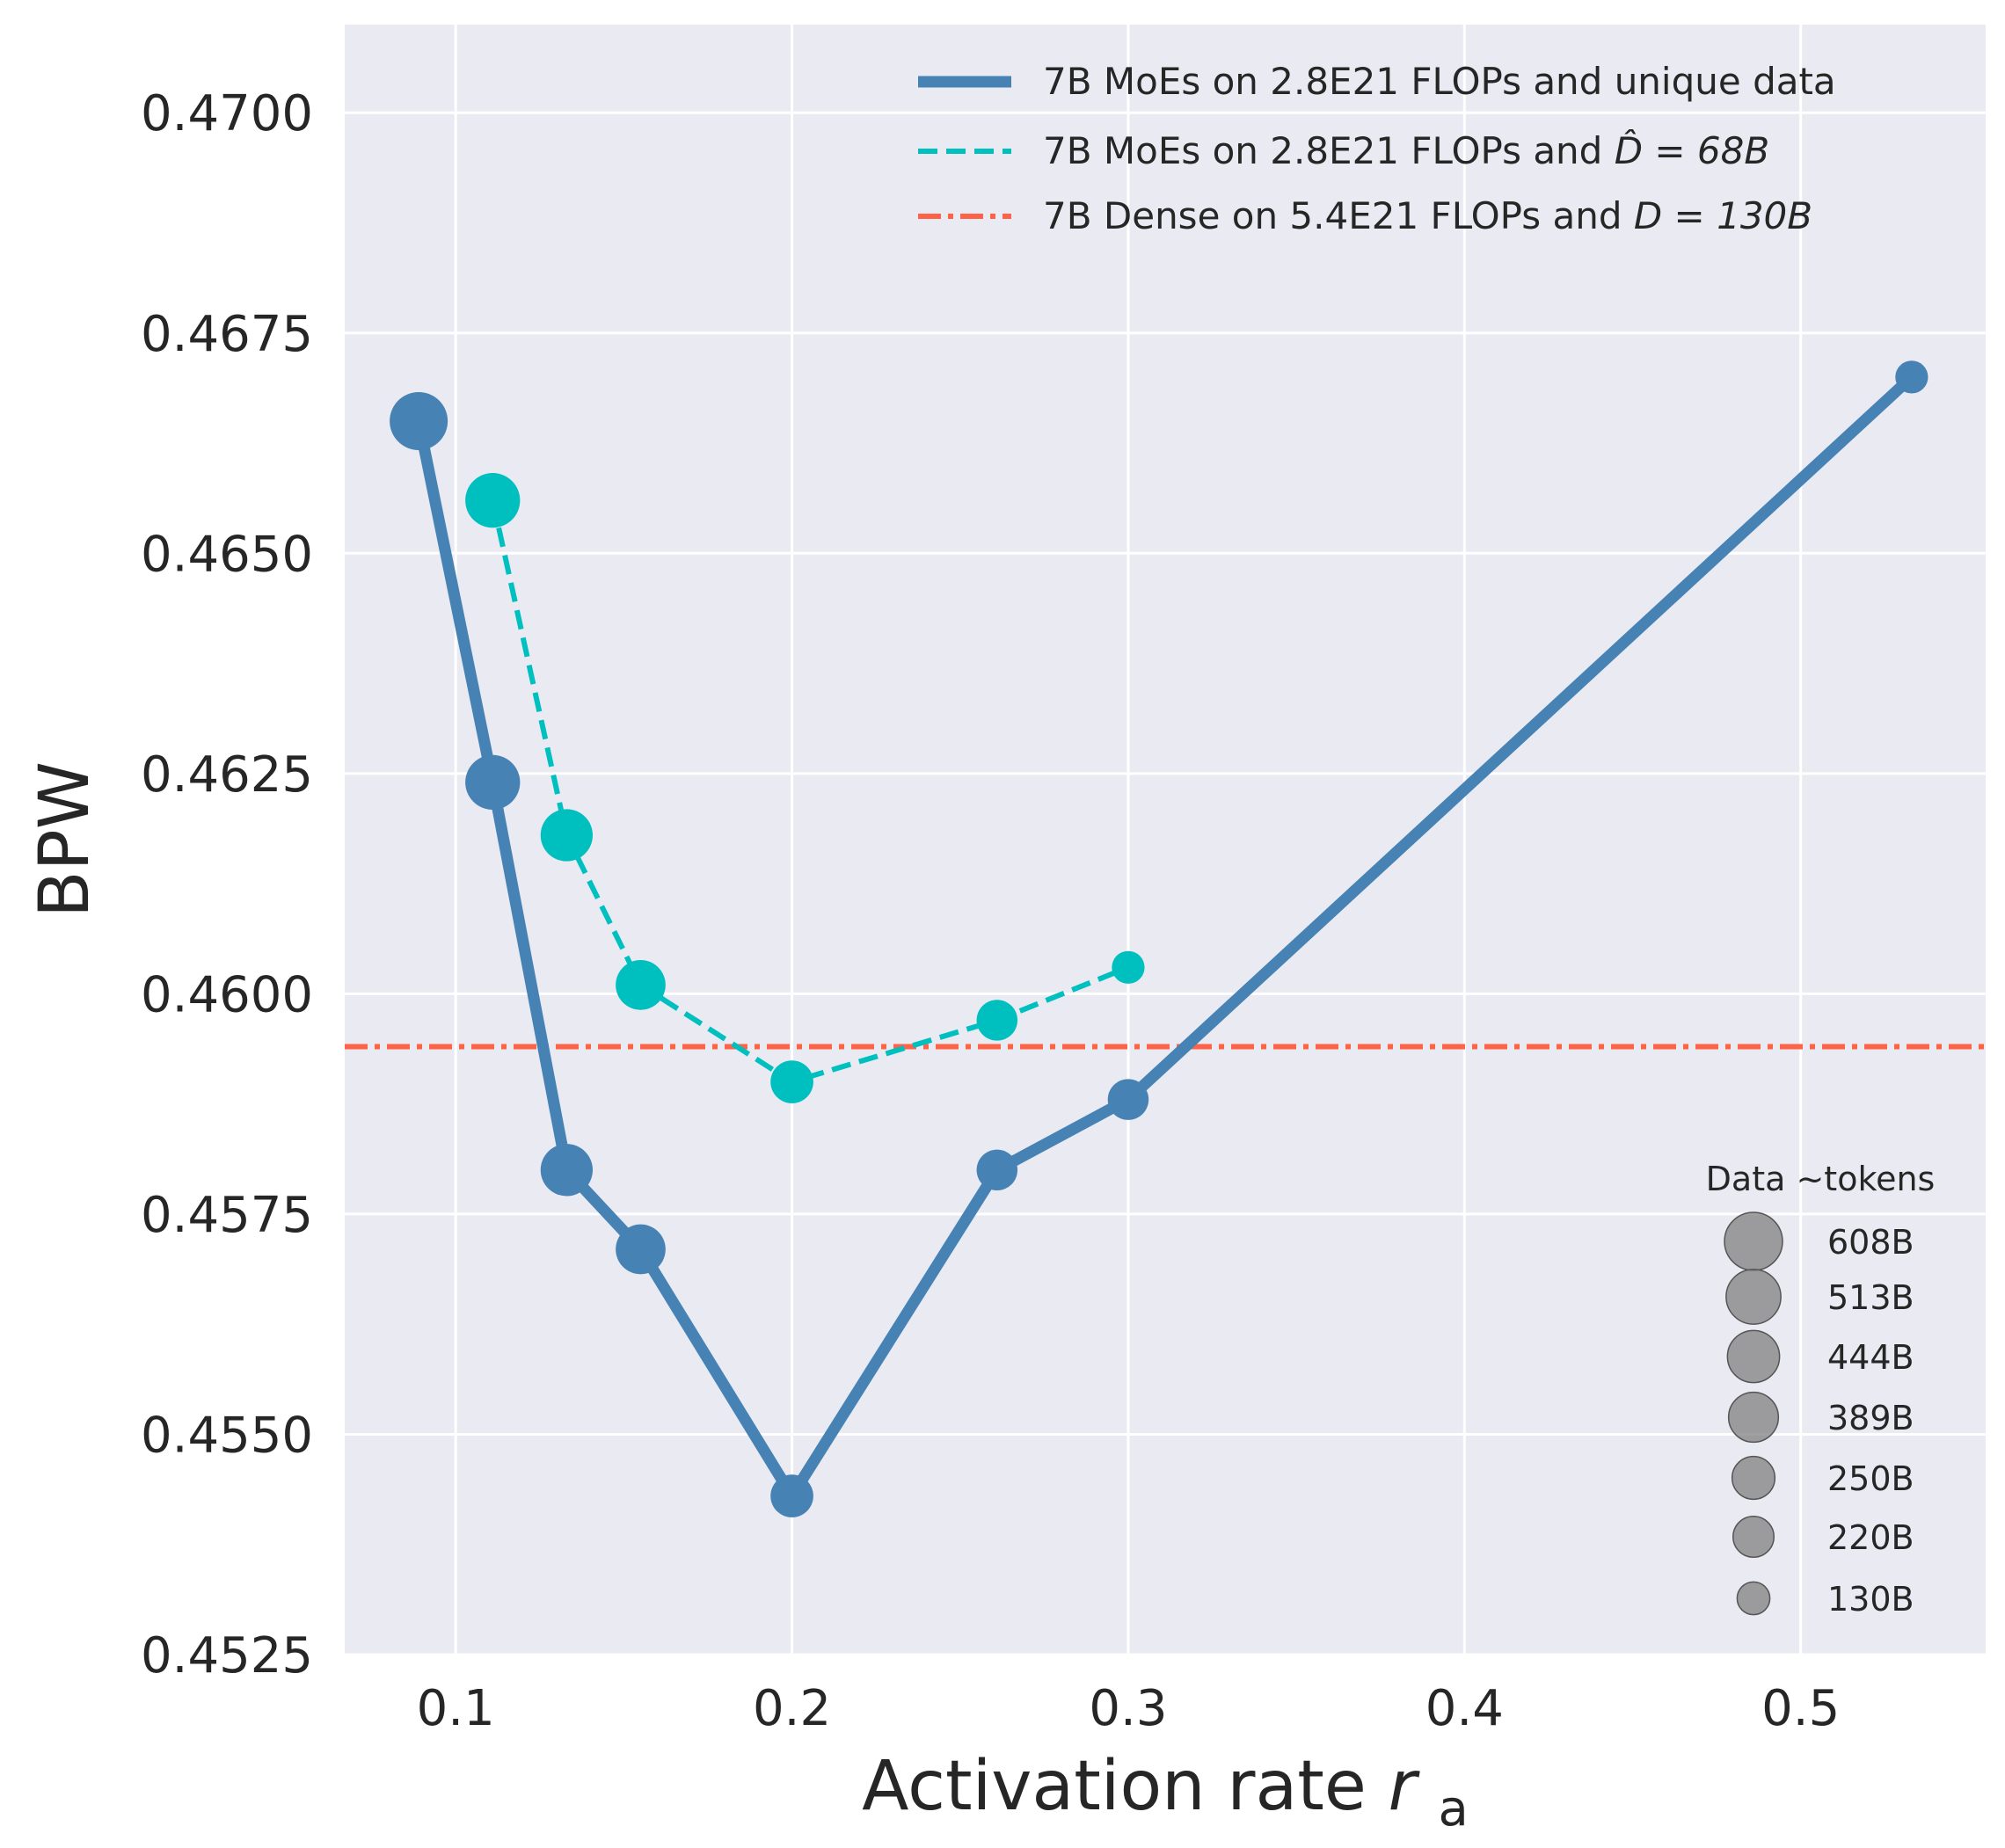 The width and height of the screenshot is (2005, 1848). Describe the element at coordinates (227, 1655) in the screenshot. I see `y-tick-label: 0.4525` at that location.